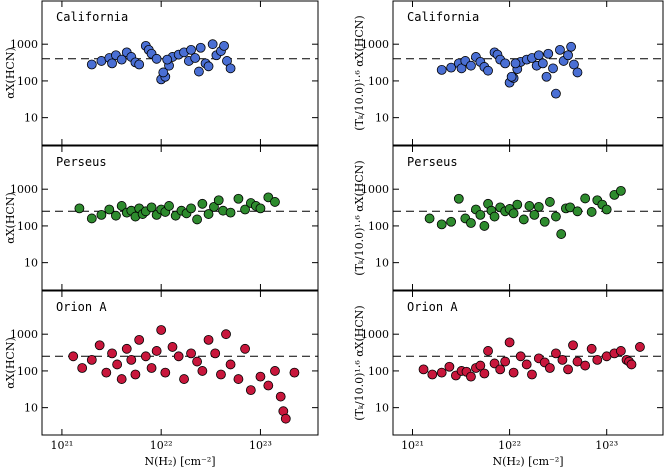  What do you see at coordinates (508, 73) in the screenshot?
I see `panel: 10 100 1000 California (Tₖ/10.0)¹·⁶ αX(HCN)` at bounding box center [508, 73].